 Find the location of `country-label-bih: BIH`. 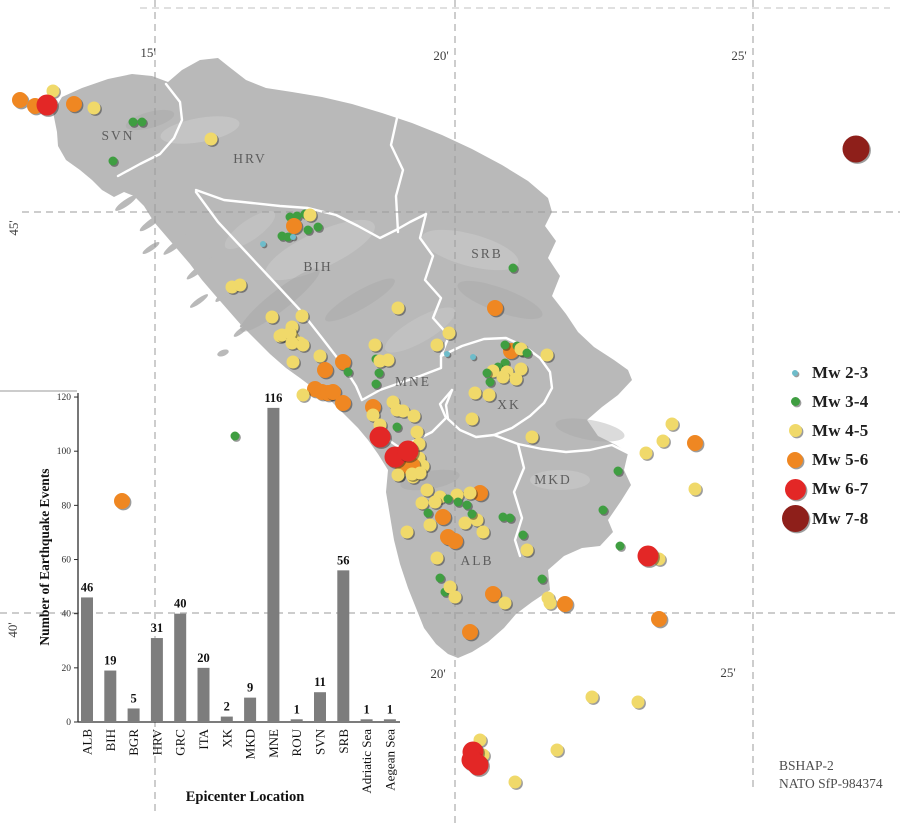

country-label-bih: BIH is located at coordinates (317, 266).